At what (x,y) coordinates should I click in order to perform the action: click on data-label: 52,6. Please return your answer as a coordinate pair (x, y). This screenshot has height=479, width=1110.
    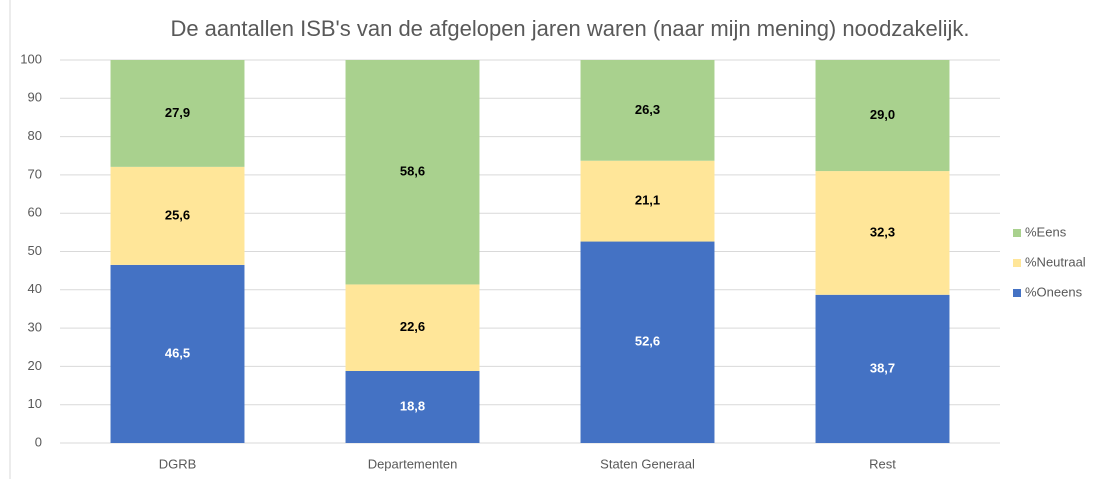
    Looking at the image, I should click on (647, 341).